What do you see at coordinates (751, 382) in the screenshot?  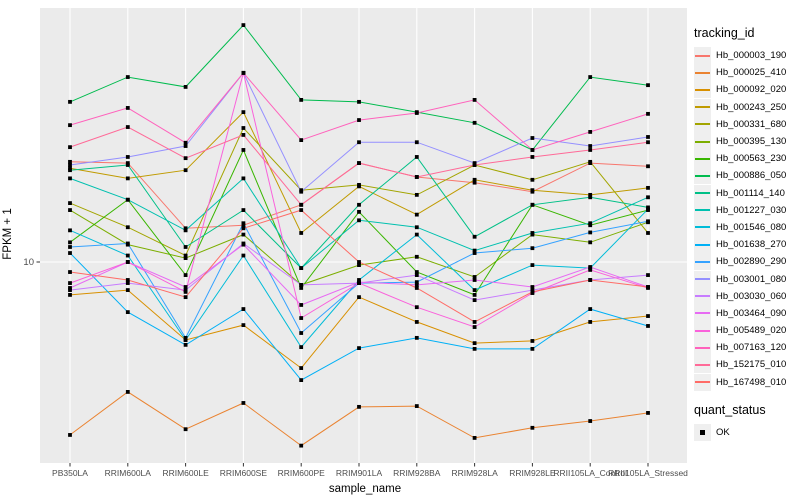 I see `legend-label: Hb_167498_010` at bounding box center [751, 382].